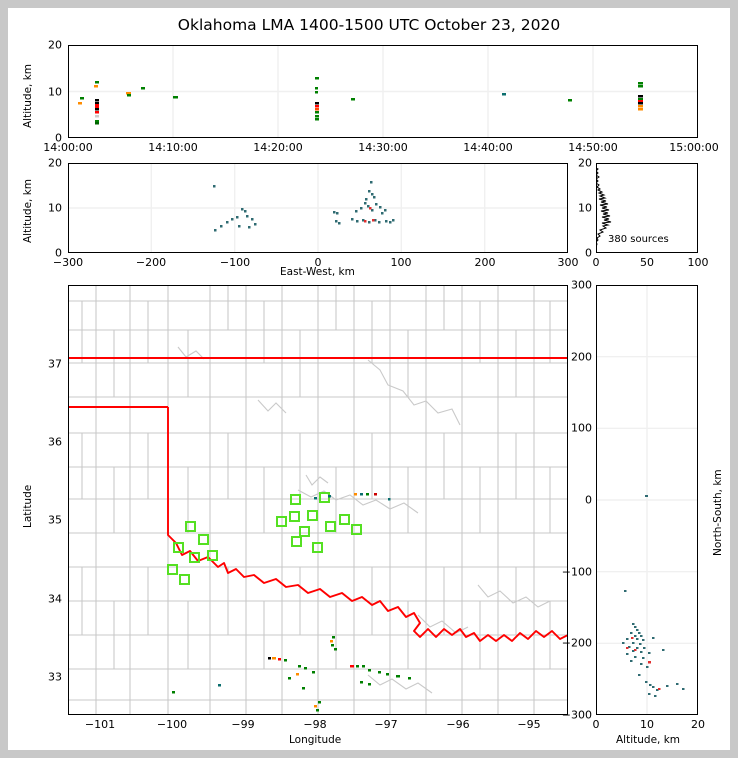 The width and height of the screenshot is (738, 758). What do you see at coordinates (638, 239) in the screenshot?
I see `source-count-annotation: 380 sources` at bounding box center [638, 239].